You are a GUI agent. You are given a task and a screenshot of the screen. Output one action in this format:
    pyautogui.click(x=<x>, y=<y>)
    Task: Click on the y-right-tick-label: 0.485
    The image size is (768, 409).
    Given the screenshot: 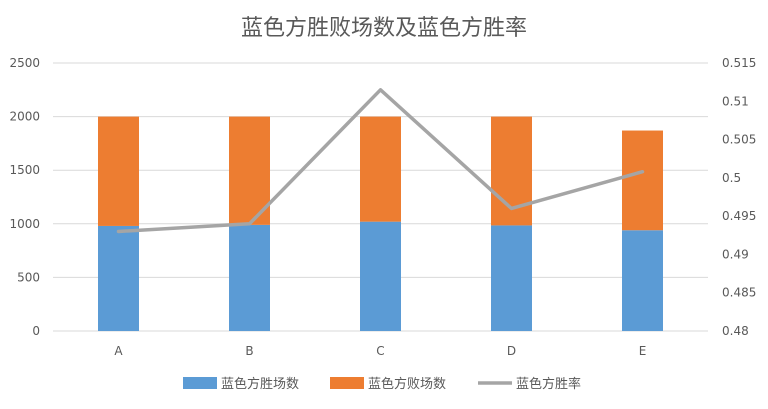 What is the action you would take?
    pyautogui.click(x=739, y=293)
    